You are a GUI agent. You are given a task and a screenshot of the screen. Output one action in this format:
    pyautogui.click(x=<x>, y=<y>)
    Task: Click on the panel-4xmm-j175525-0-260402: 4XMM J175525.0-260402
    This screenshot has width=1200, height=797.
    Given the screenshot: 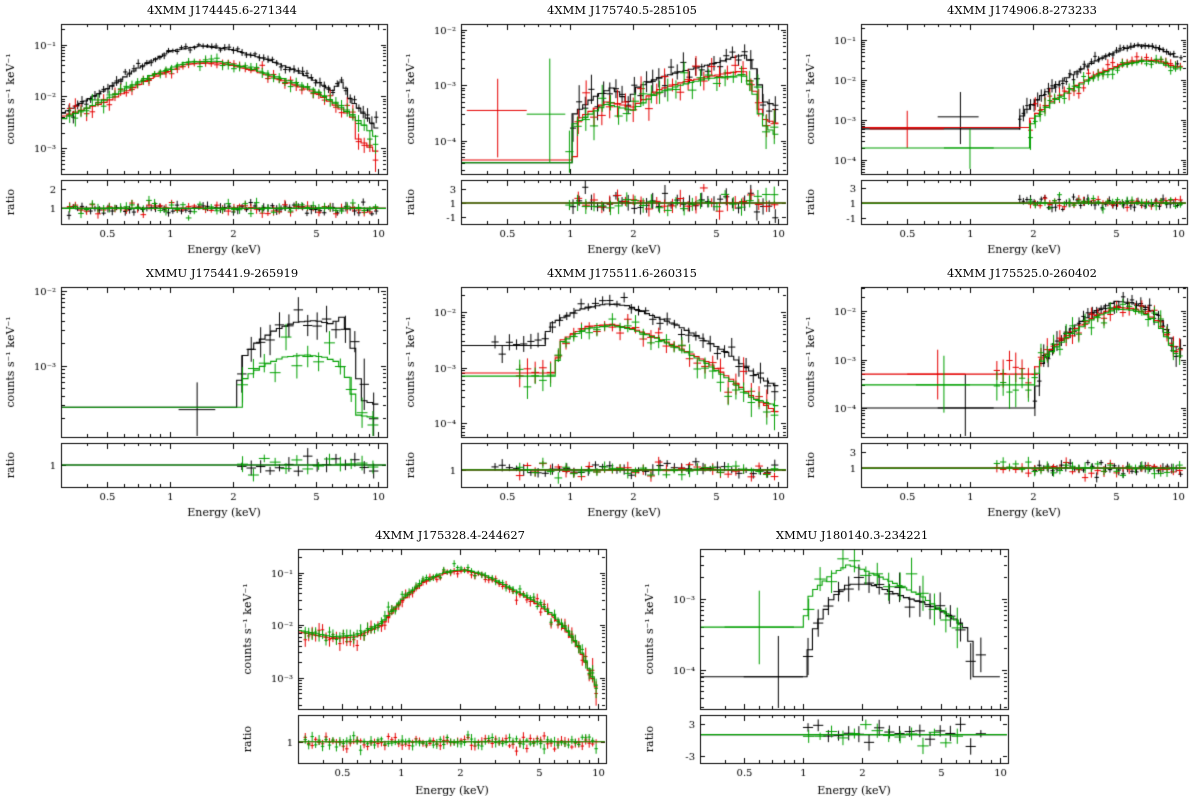 What is the action you would take?
    pyautogui.click(x=1000, y=394)
    